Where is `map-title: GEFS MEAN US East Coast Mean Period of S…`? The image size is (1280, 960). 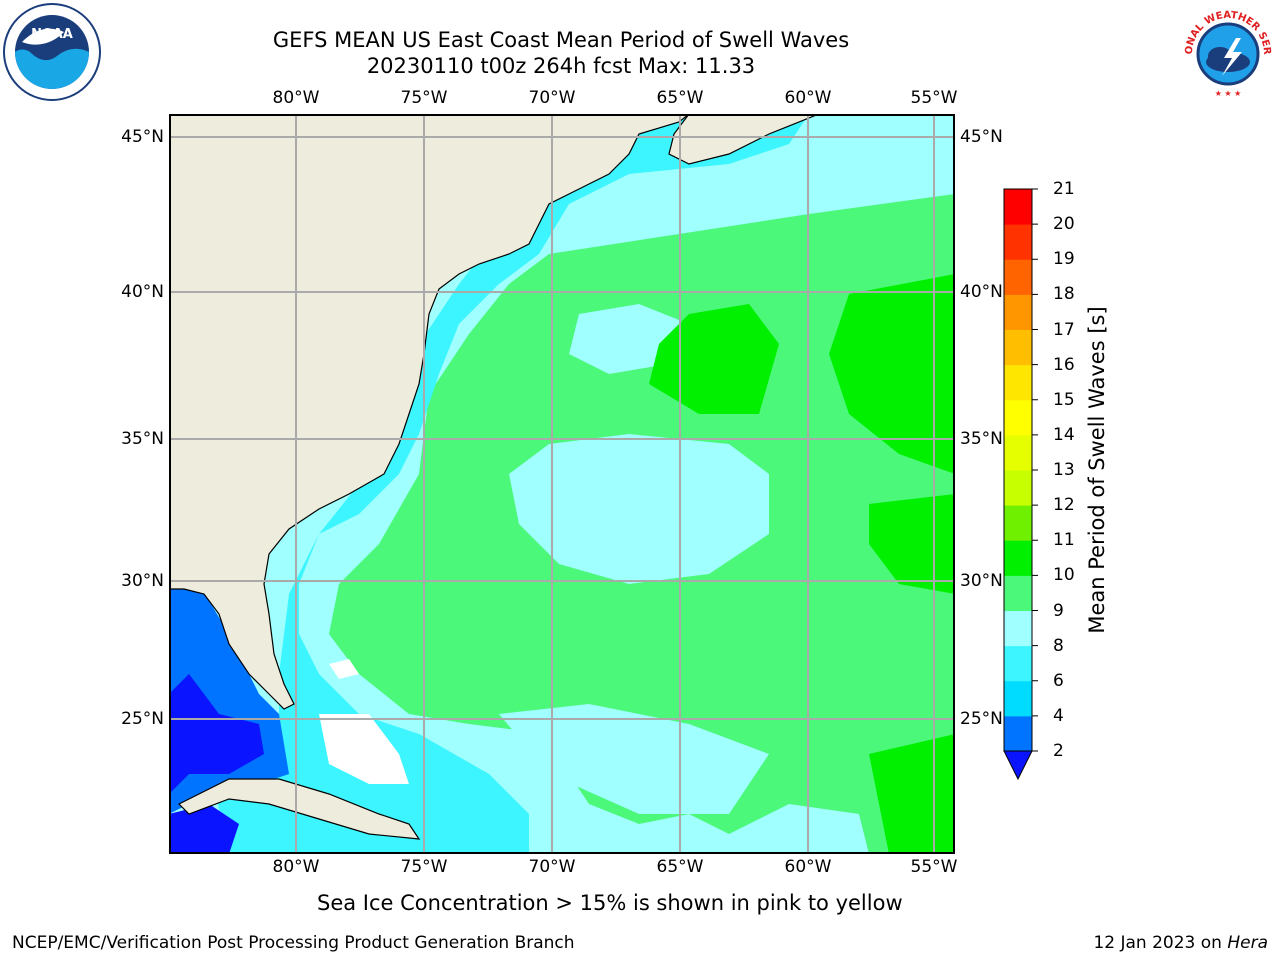 map-title: GEFS MEAN US East Coast Mean Period of S… is located at coordinates (561, 40).